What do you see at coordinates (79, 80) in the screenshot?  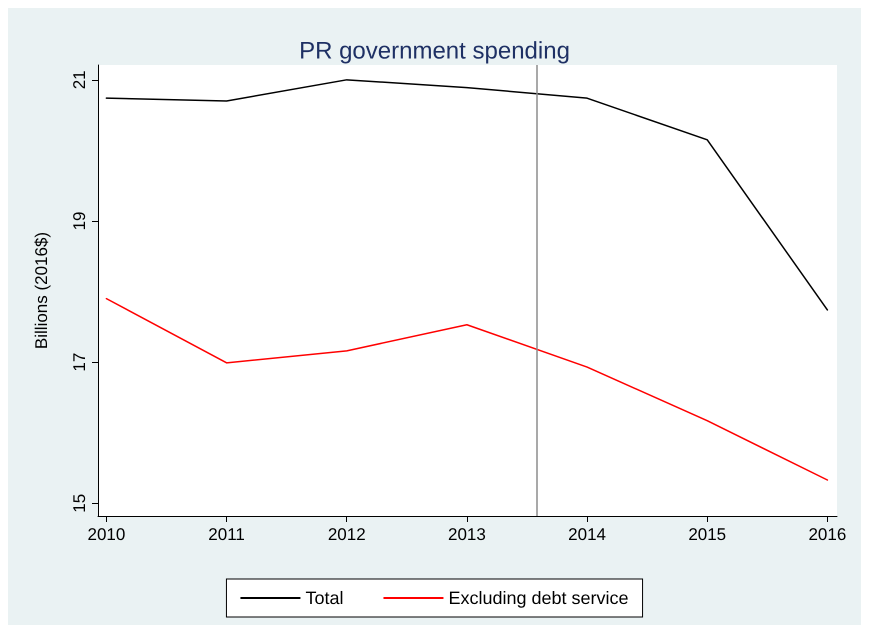 I see `y-tick-label: 21` at bounding box center [79, 80].